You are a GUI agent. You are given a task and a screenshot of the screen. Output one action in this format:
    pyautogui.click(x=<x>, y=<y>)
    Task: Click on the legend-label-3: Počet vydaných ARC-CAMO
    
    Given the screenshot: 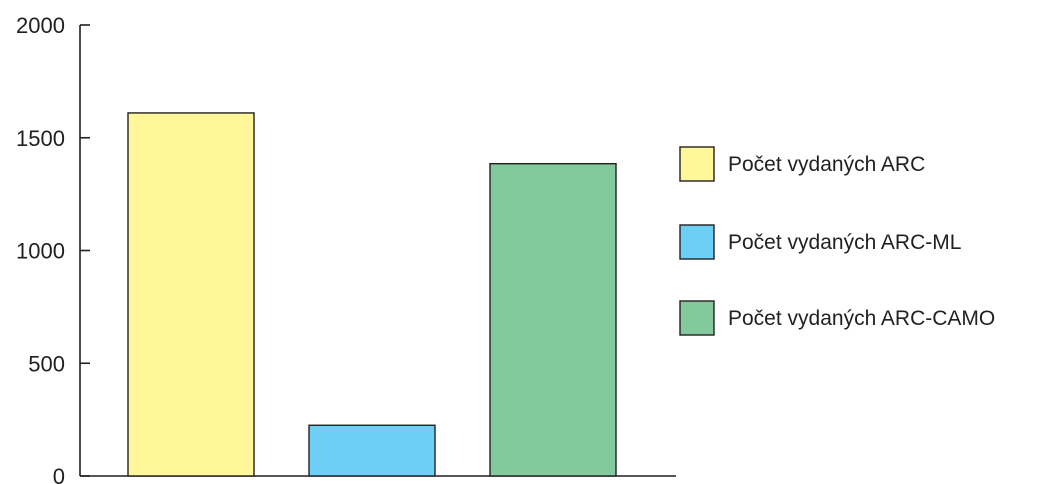 What is the action you would take?
    pyautogui.click(x=861, y=318)
    